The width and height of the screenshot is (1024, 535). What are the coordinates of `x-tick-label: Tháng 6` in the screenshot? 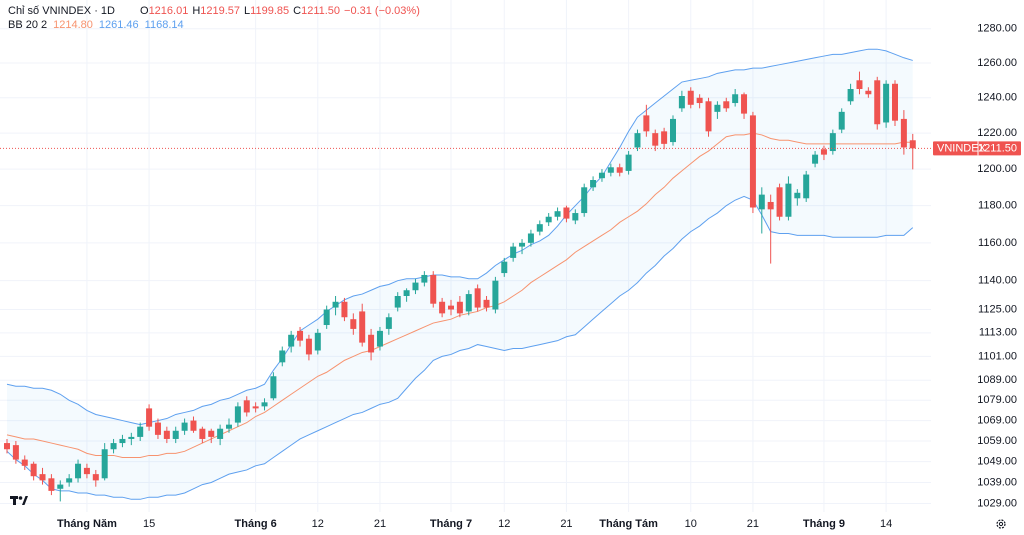 It's located at (256, 524).